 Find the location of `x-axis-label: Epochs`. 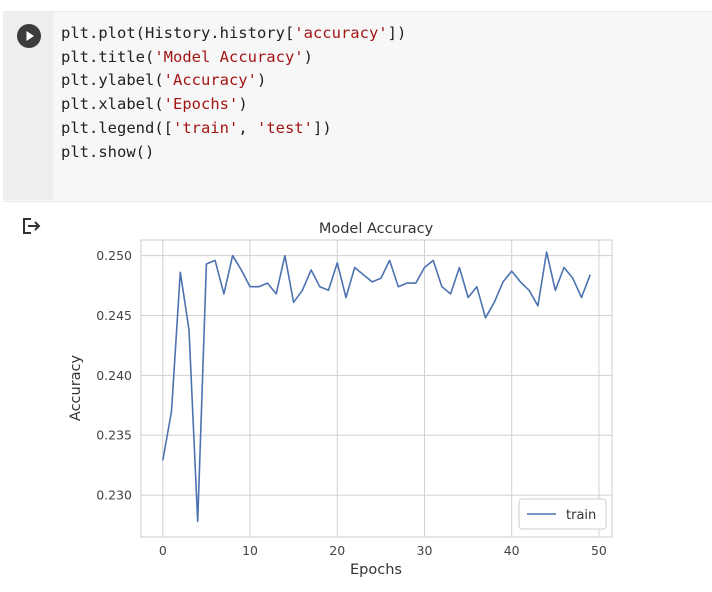

x-axis-label: Epochs is located at coordinates (376, 570).